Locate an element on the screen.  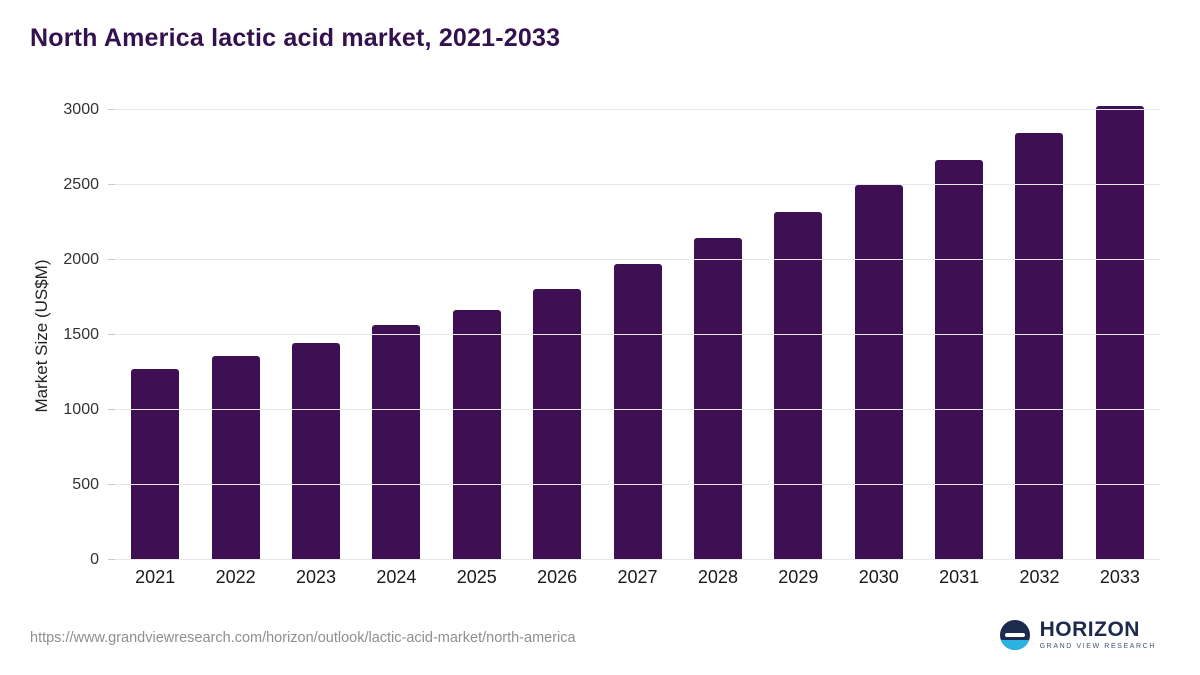
y-tick-label-2500: 2500 is located at coordinates (81, 184).